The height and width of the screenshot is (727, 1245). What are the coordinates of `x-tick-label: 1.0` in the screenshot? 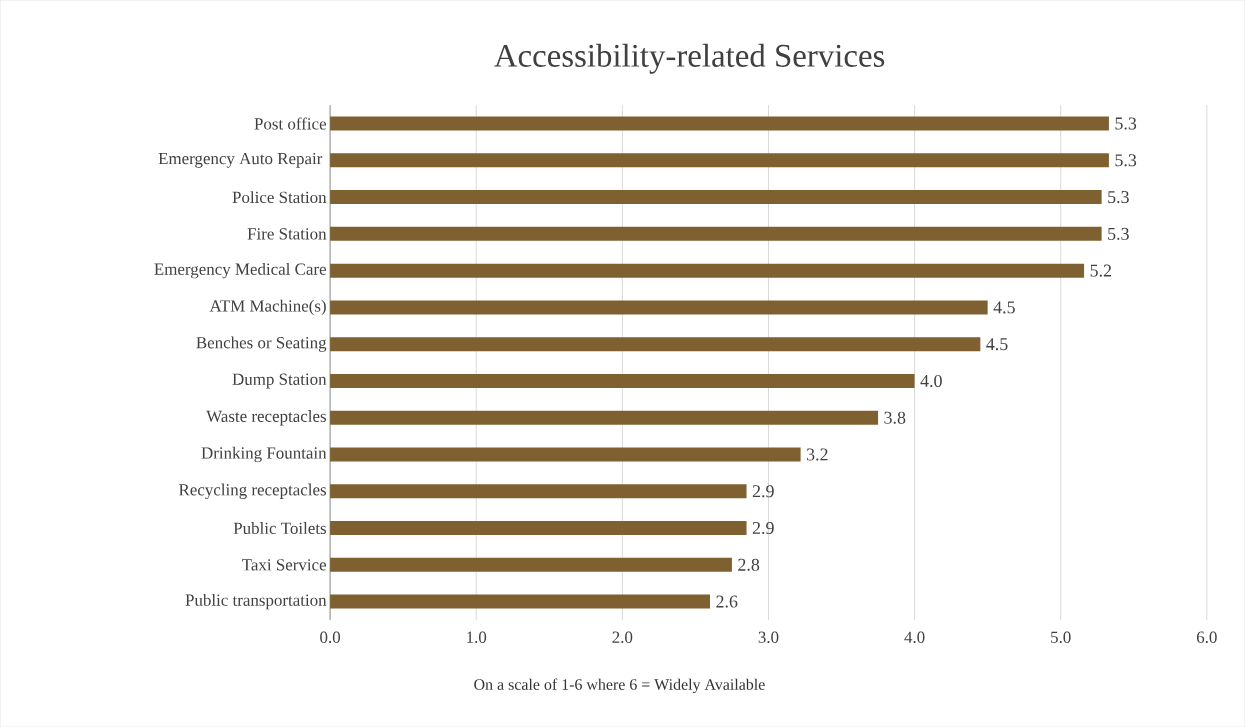 It's located at (477, 637).